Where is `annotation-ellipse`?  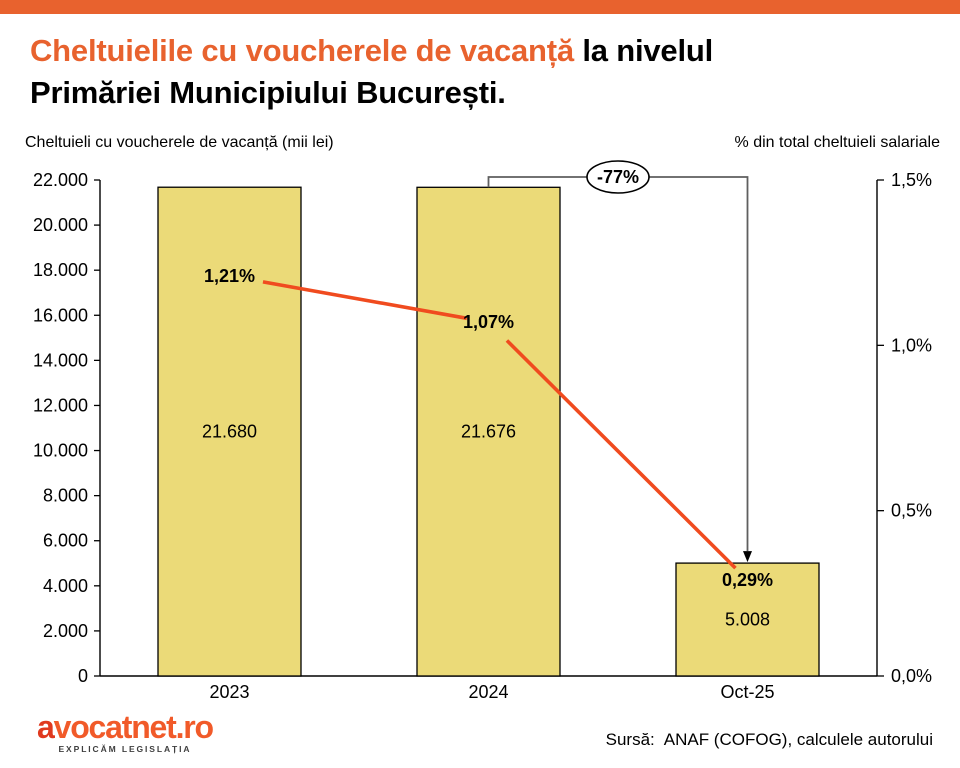 annotation-ellipse is located at coordinates (618, 177).